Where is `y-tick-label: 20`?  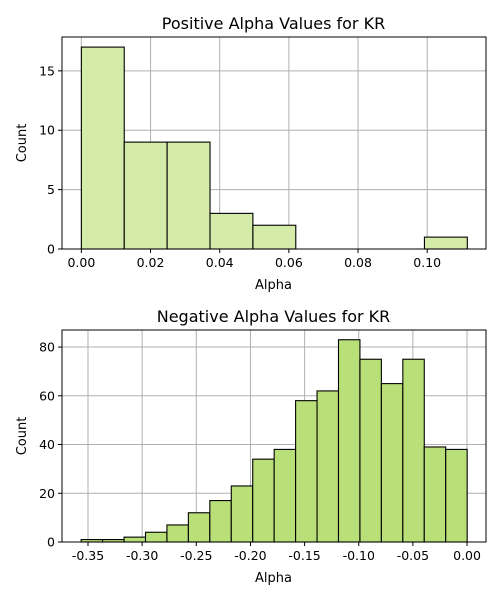
y-tick-label: 20 is located at coordinates (47, 493).